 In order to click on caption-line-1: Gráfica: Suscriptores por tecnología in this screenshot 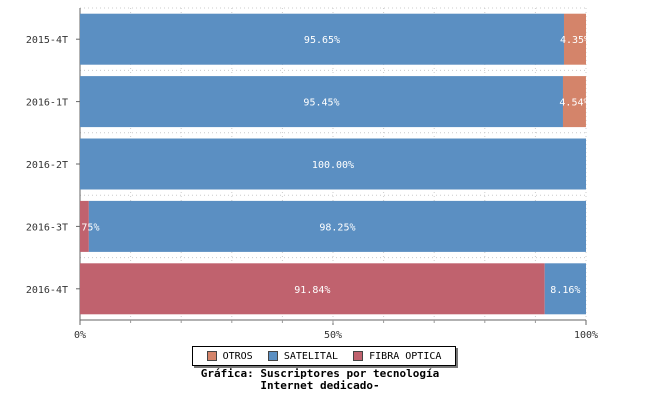, I will do `click(320, 373)`.